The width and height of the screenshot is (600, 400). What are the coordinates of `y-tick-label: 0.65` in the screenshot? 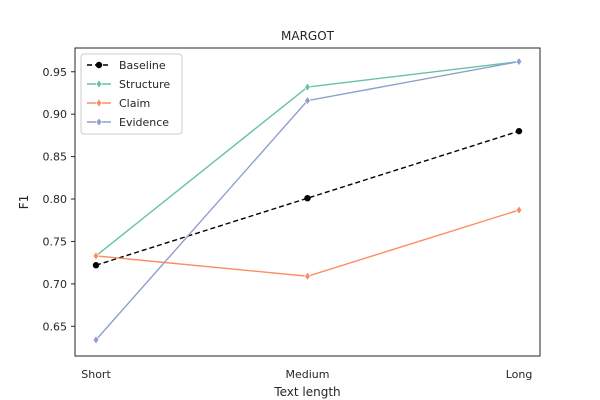 It's located at (55, 326).